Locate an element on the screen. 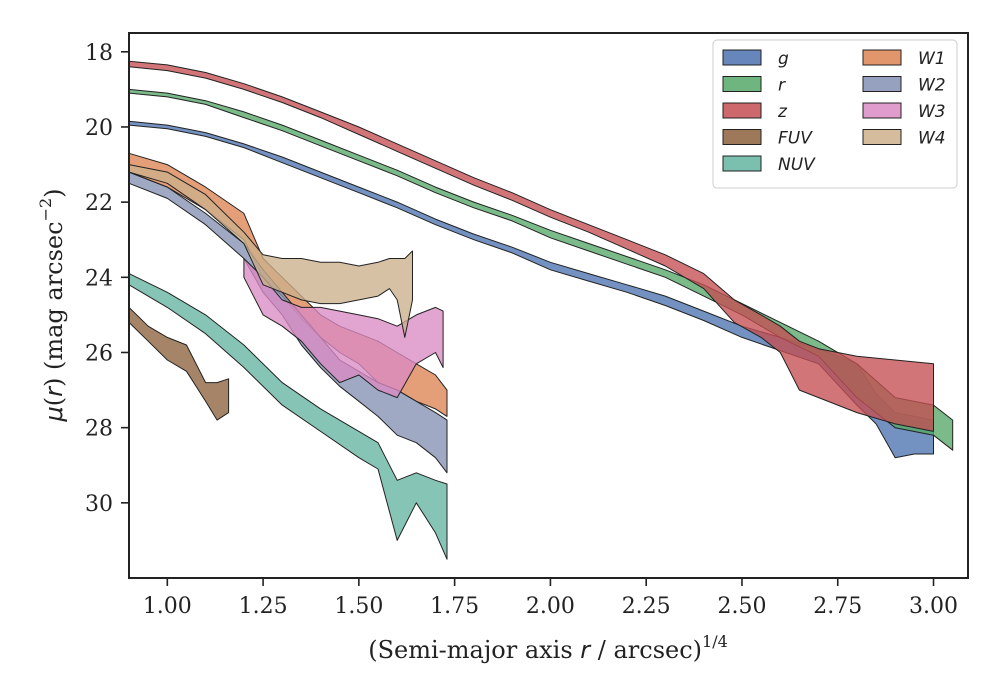 The height and width of the screenshot is (700, 1000). y-tick-label: 20 is located at coordinates (99, 128).